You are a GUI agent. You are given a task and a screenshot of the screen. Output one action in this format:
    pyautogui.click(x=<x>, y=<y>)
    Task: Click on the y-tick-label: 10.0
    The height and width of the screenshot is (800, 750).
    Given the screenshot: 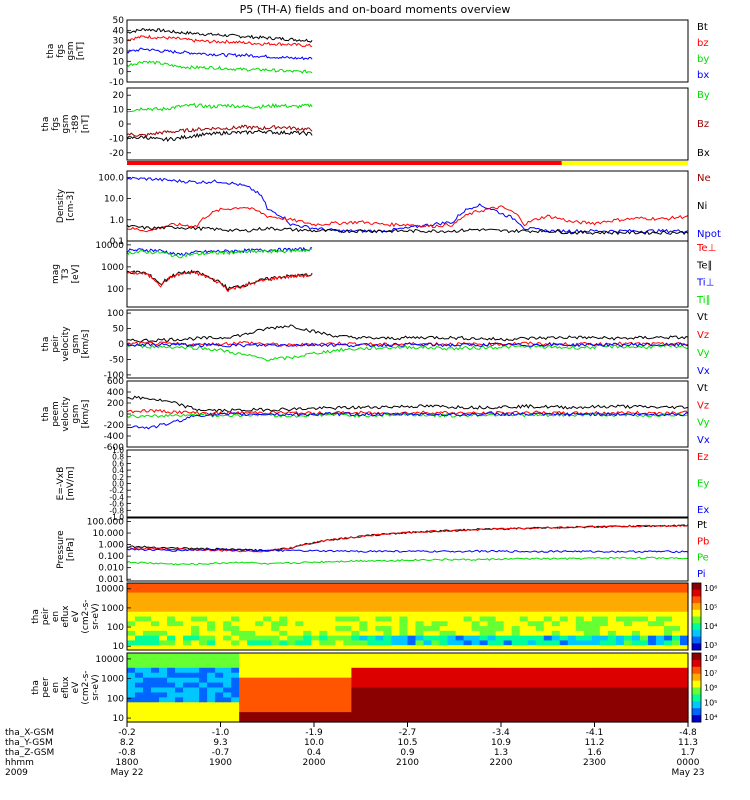 What is the action you would take?
    pyautogui.click(x=114, y=200)
    